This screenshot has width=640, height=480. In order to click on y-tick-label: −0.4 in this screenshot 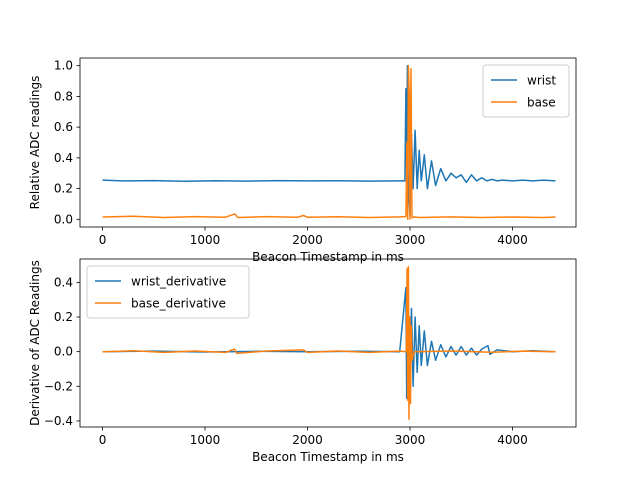, I will do `click(58, 421)`.